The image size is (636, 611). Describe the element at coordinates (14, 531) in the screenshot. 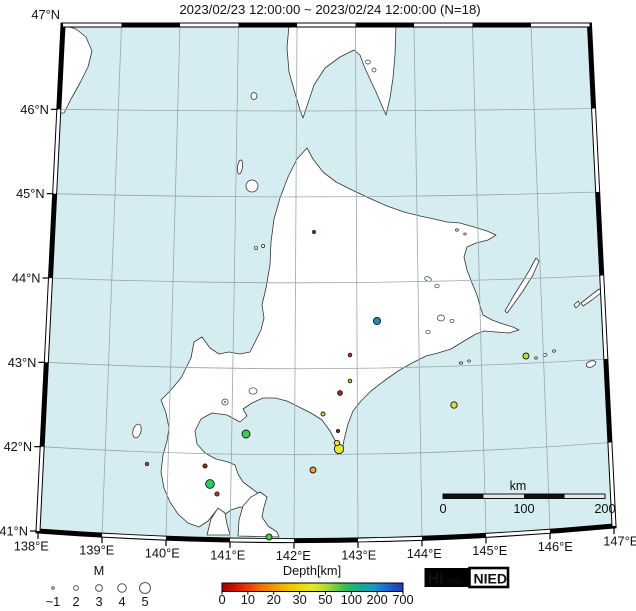

I see `lat-label: 41°N` at that location.